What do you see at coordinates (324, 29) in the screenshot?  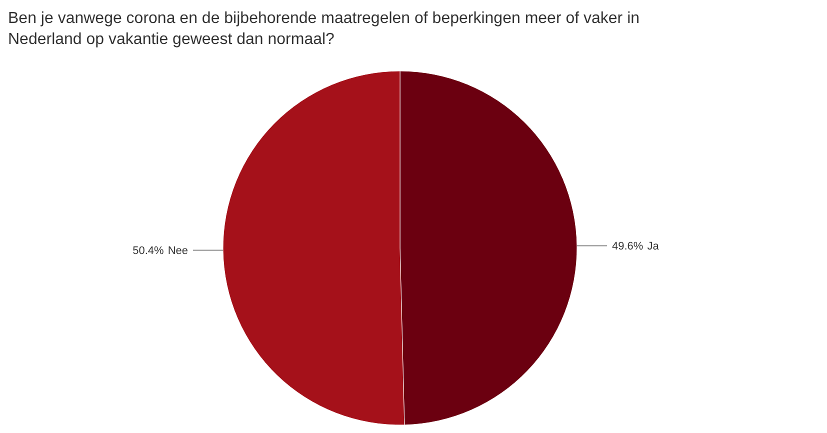 I see `chart-title: Ben je vanwege corona en de bijbehorende maatregelen of beperkingen meer of vaker in Nederland op vakantie geweest dan normaal?` at bounding box center [324, 29].